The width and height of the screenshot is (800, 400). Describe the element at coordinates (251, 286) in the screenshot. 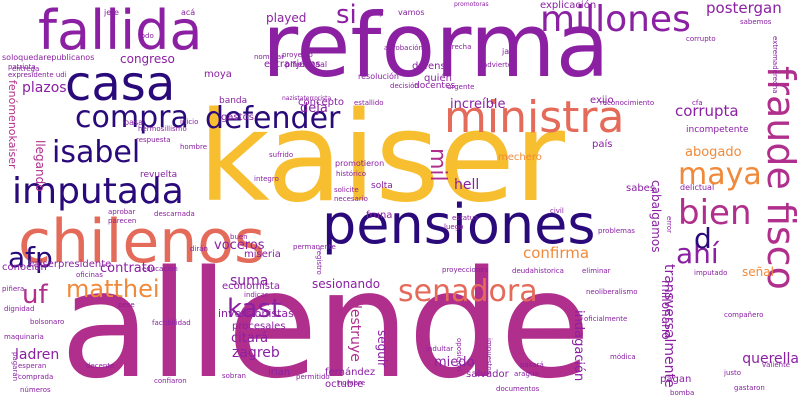

I see `cloud-word: economista` at that location.